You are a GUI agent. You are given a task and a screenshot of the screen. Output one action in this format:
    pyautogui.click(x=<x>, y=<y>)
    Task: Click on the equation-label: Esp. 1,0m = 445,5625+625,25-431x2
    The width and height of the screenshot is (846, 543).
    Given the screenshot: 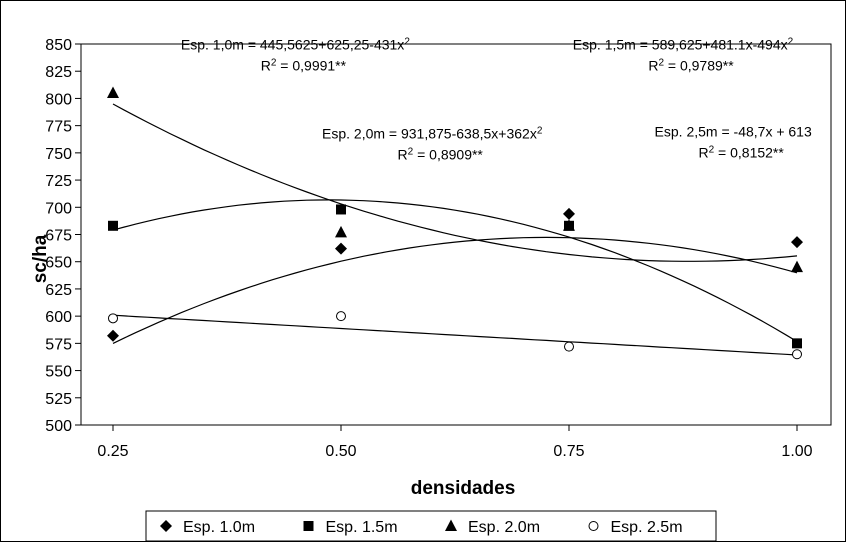 What is the action you would take?
    pyautogui.click(x=295, y=44)
    